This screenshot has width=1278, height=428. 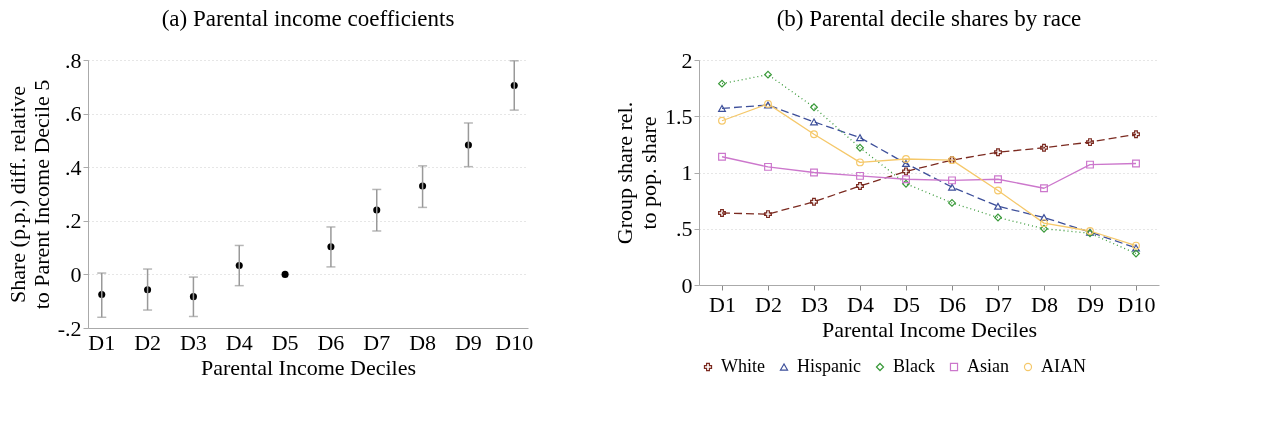 I want to click on y-tick-label: .4, so click(x=73, y=167).